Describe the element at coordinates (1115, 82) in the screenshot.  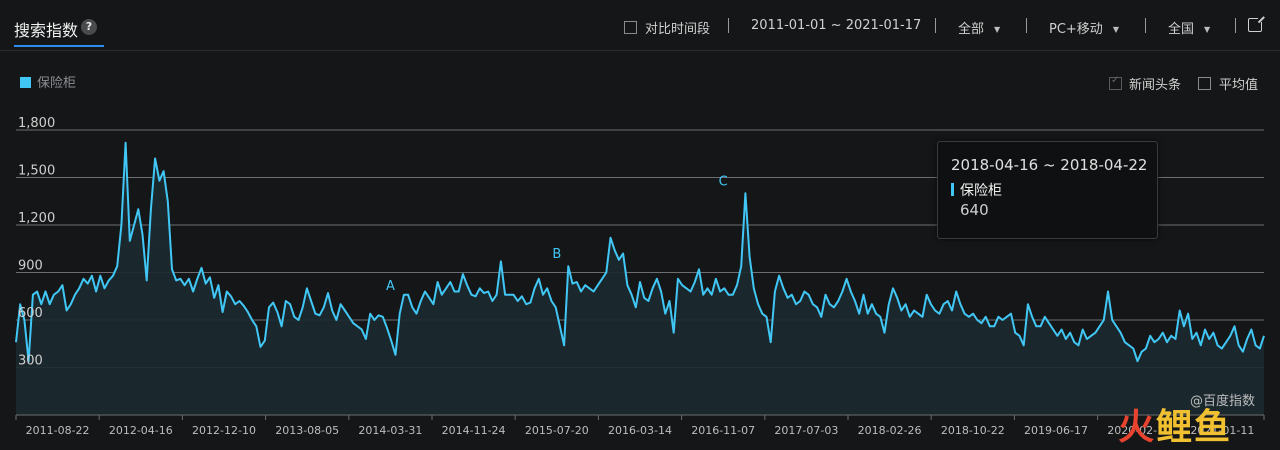
I see `checkbox-checked-icon` at that location.